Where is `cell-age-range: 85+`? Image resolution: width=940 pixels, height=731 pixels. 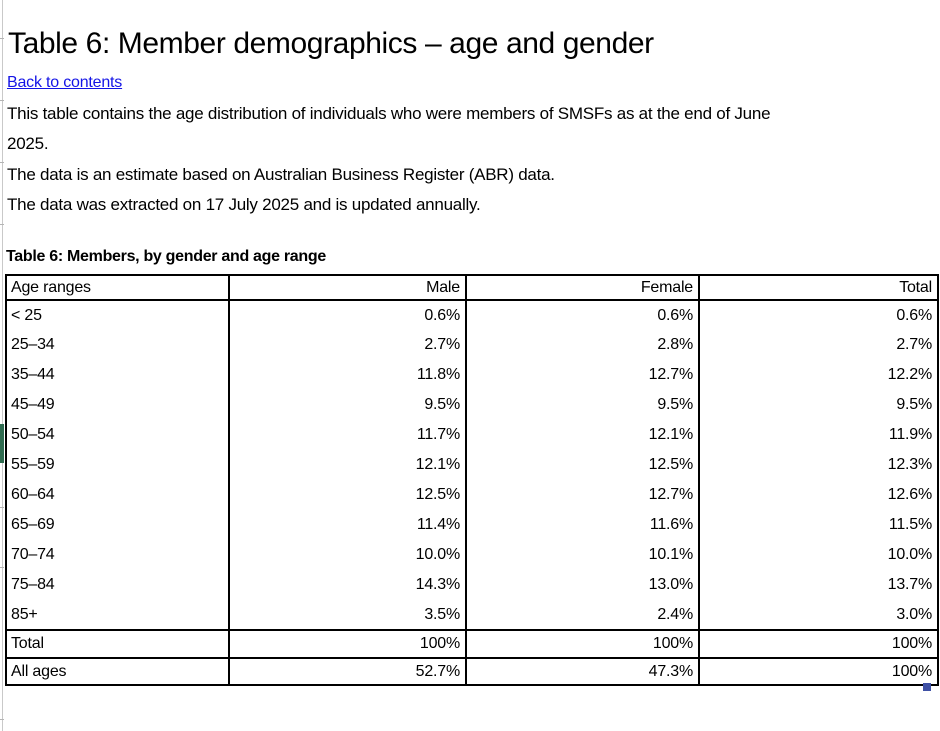 cell-age-range: 85+ is located at coordinates (117, 615).